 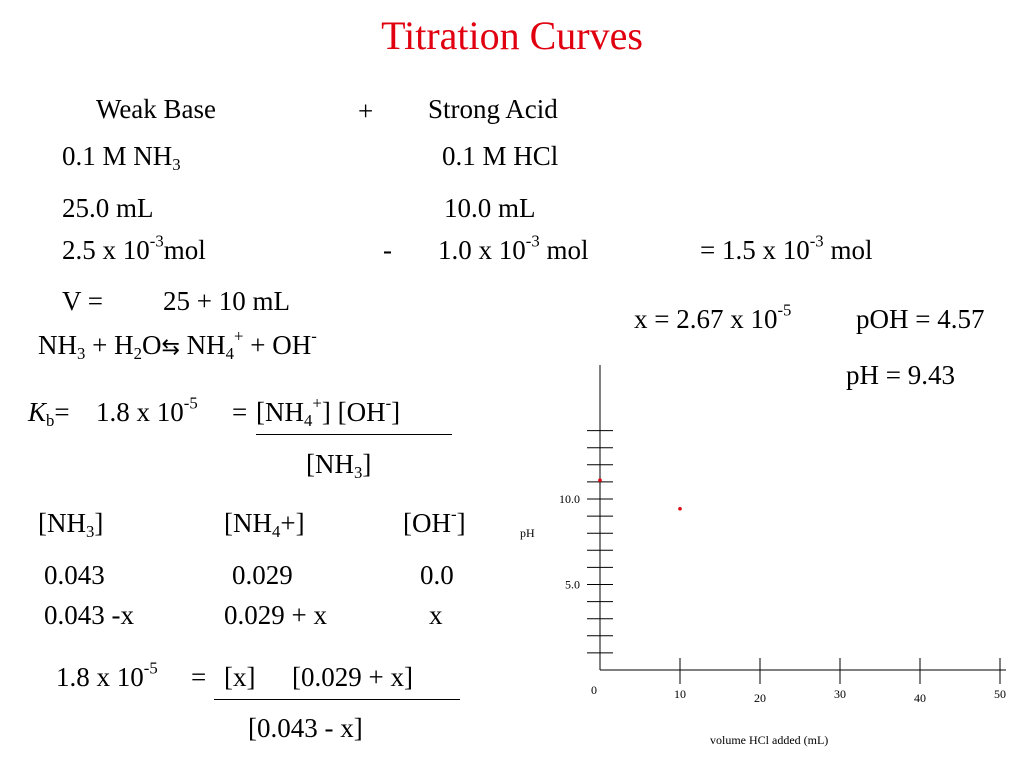 What do you see at coordinates (264, 525) in the screenshot?
I see `ice-header-nh4: [NH4+]` at bounding box center [264, 525].